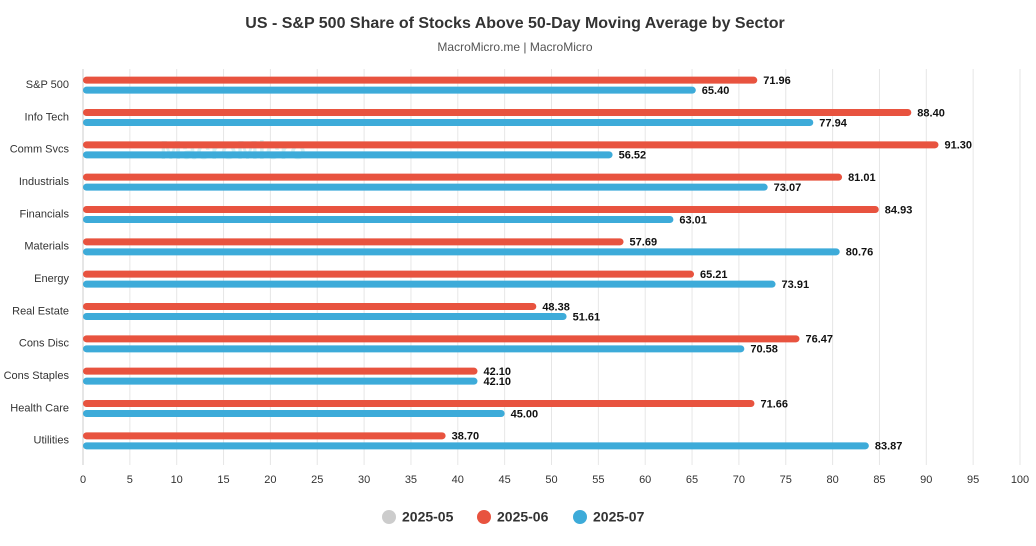 Image resolution: width=1036 pixels, height=546 pixels. Describe the element at coordinates (786, 480) in the screenshot. I see `x-tick-label: 75` at that location.